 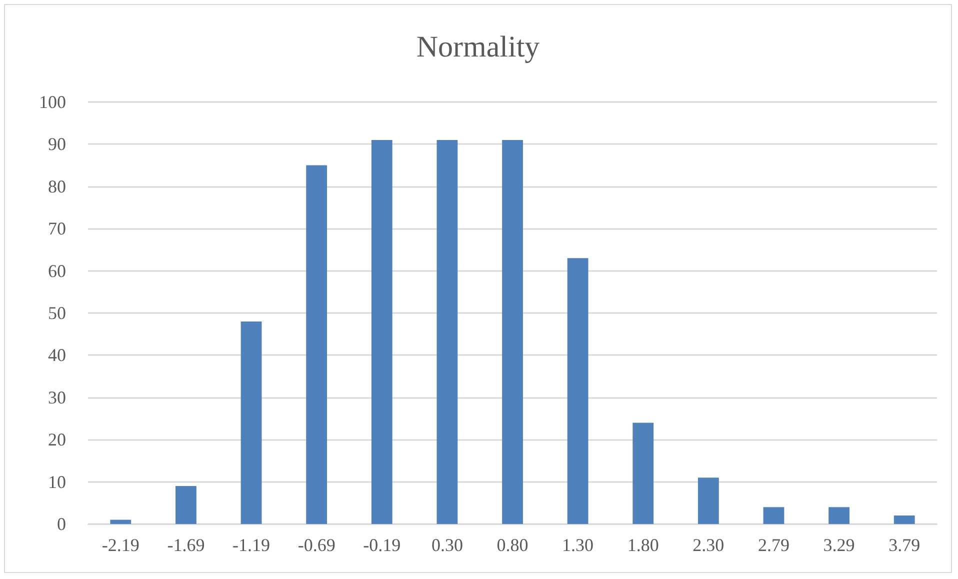 I want to click on y-tick-label: 20, so click(x=57, y=440).